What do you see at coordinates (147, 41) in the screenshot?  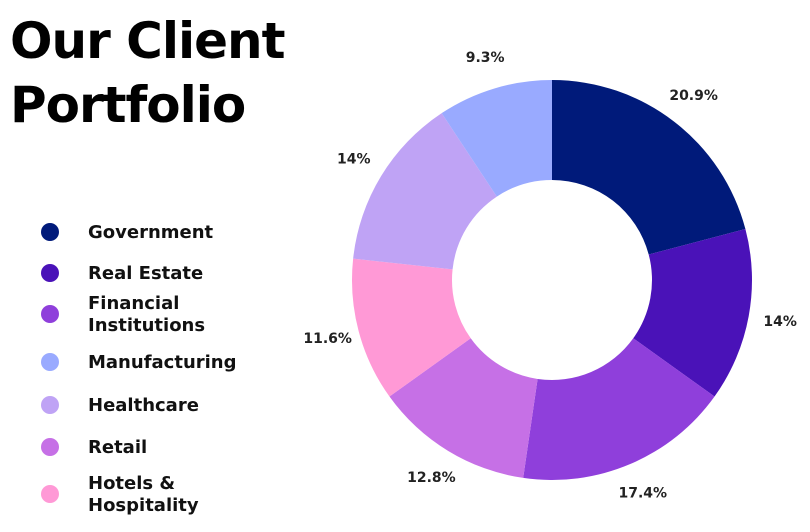 I see `title-line: Our Client` at bounding box center [147, 41].